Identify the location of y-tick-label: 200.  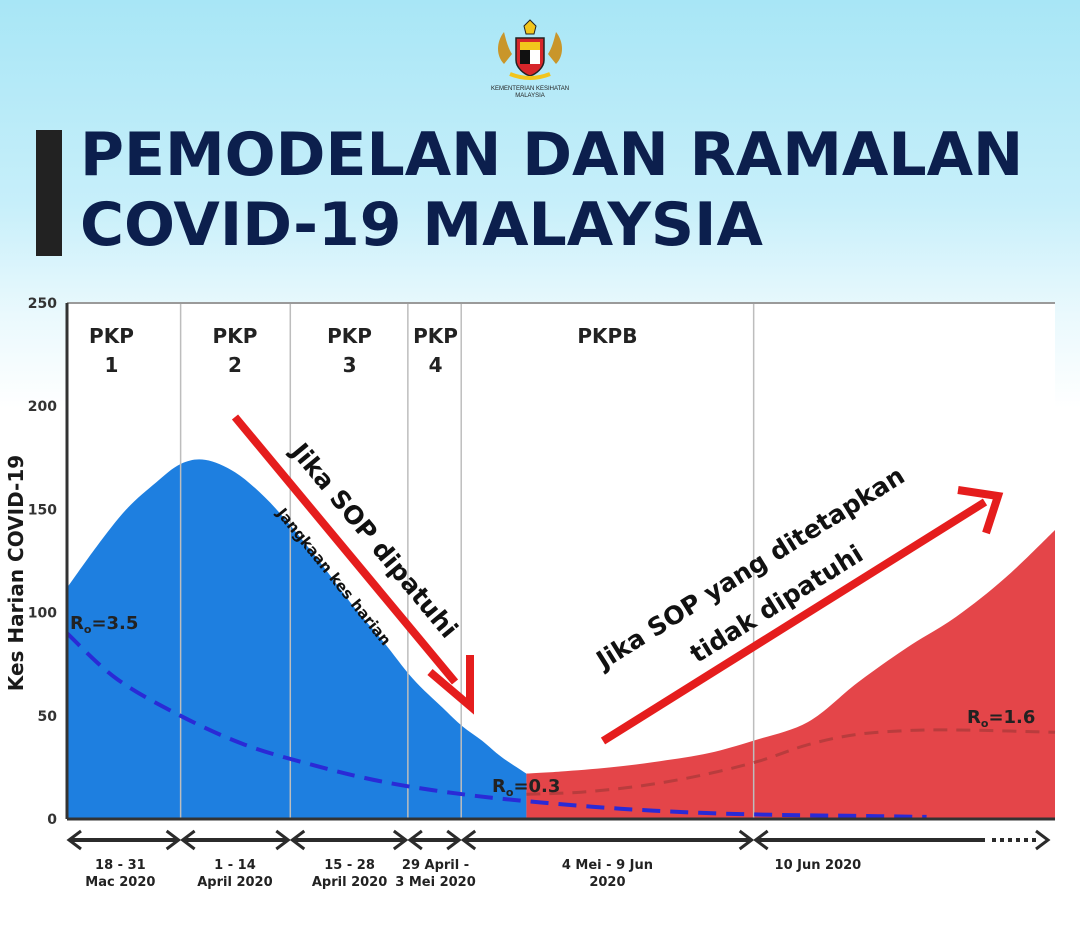
(42, 407).